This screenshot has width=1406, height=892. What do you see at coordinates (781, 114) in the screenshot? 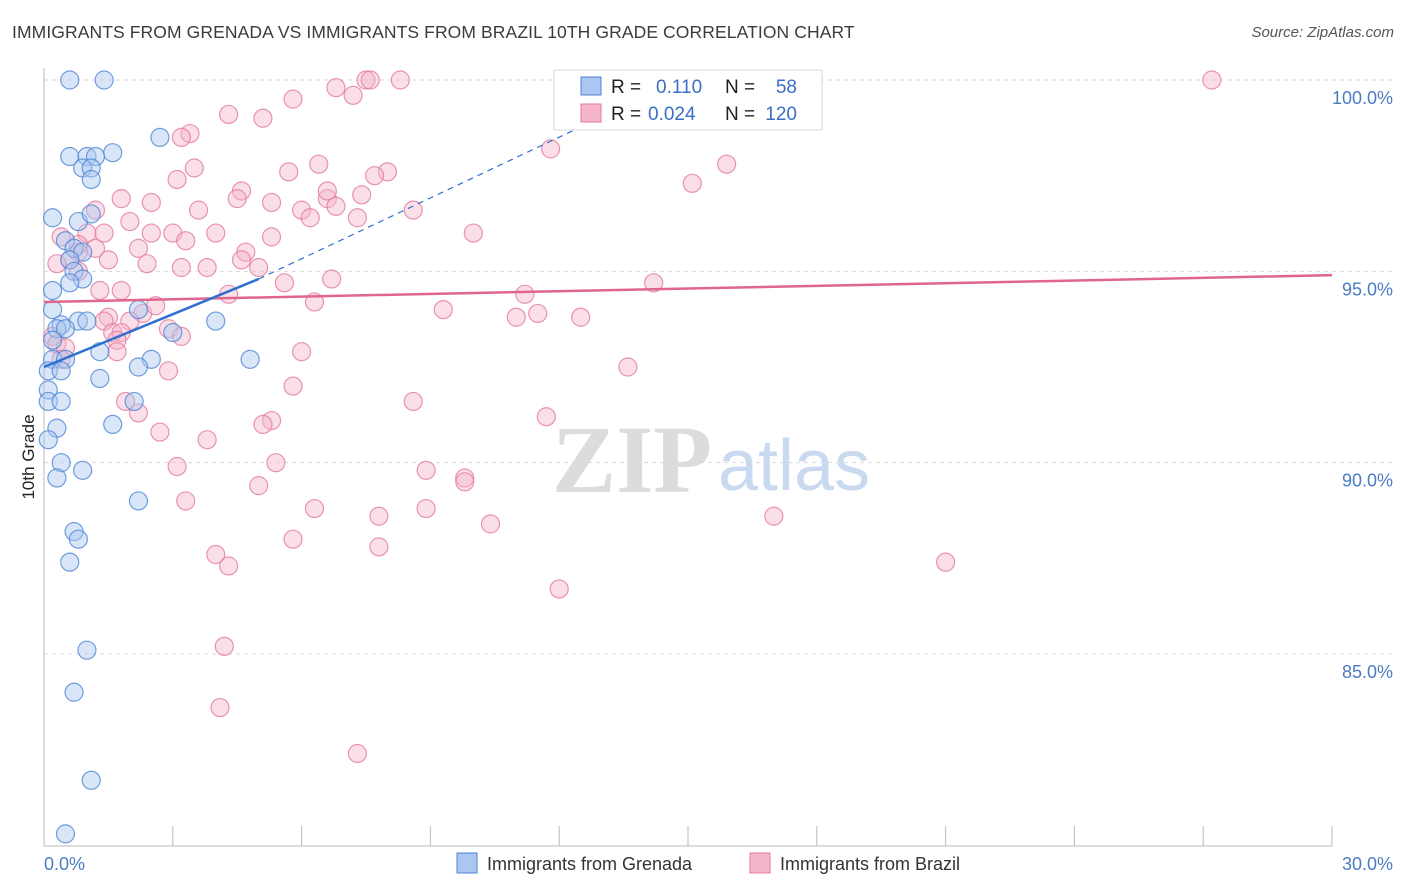
I see `brazil-n-value: 120` at bounding box center [781, 114].